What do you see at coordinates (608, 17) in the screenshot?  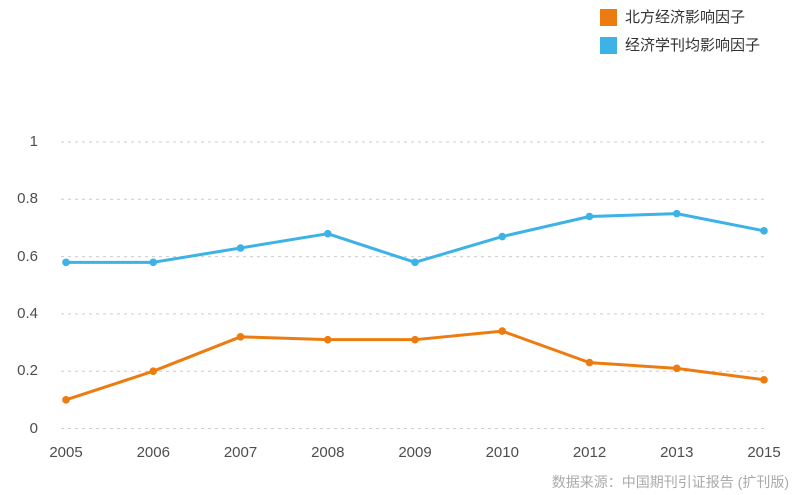 I see `legend-swatch-orange` at bounding box center [608, 17].